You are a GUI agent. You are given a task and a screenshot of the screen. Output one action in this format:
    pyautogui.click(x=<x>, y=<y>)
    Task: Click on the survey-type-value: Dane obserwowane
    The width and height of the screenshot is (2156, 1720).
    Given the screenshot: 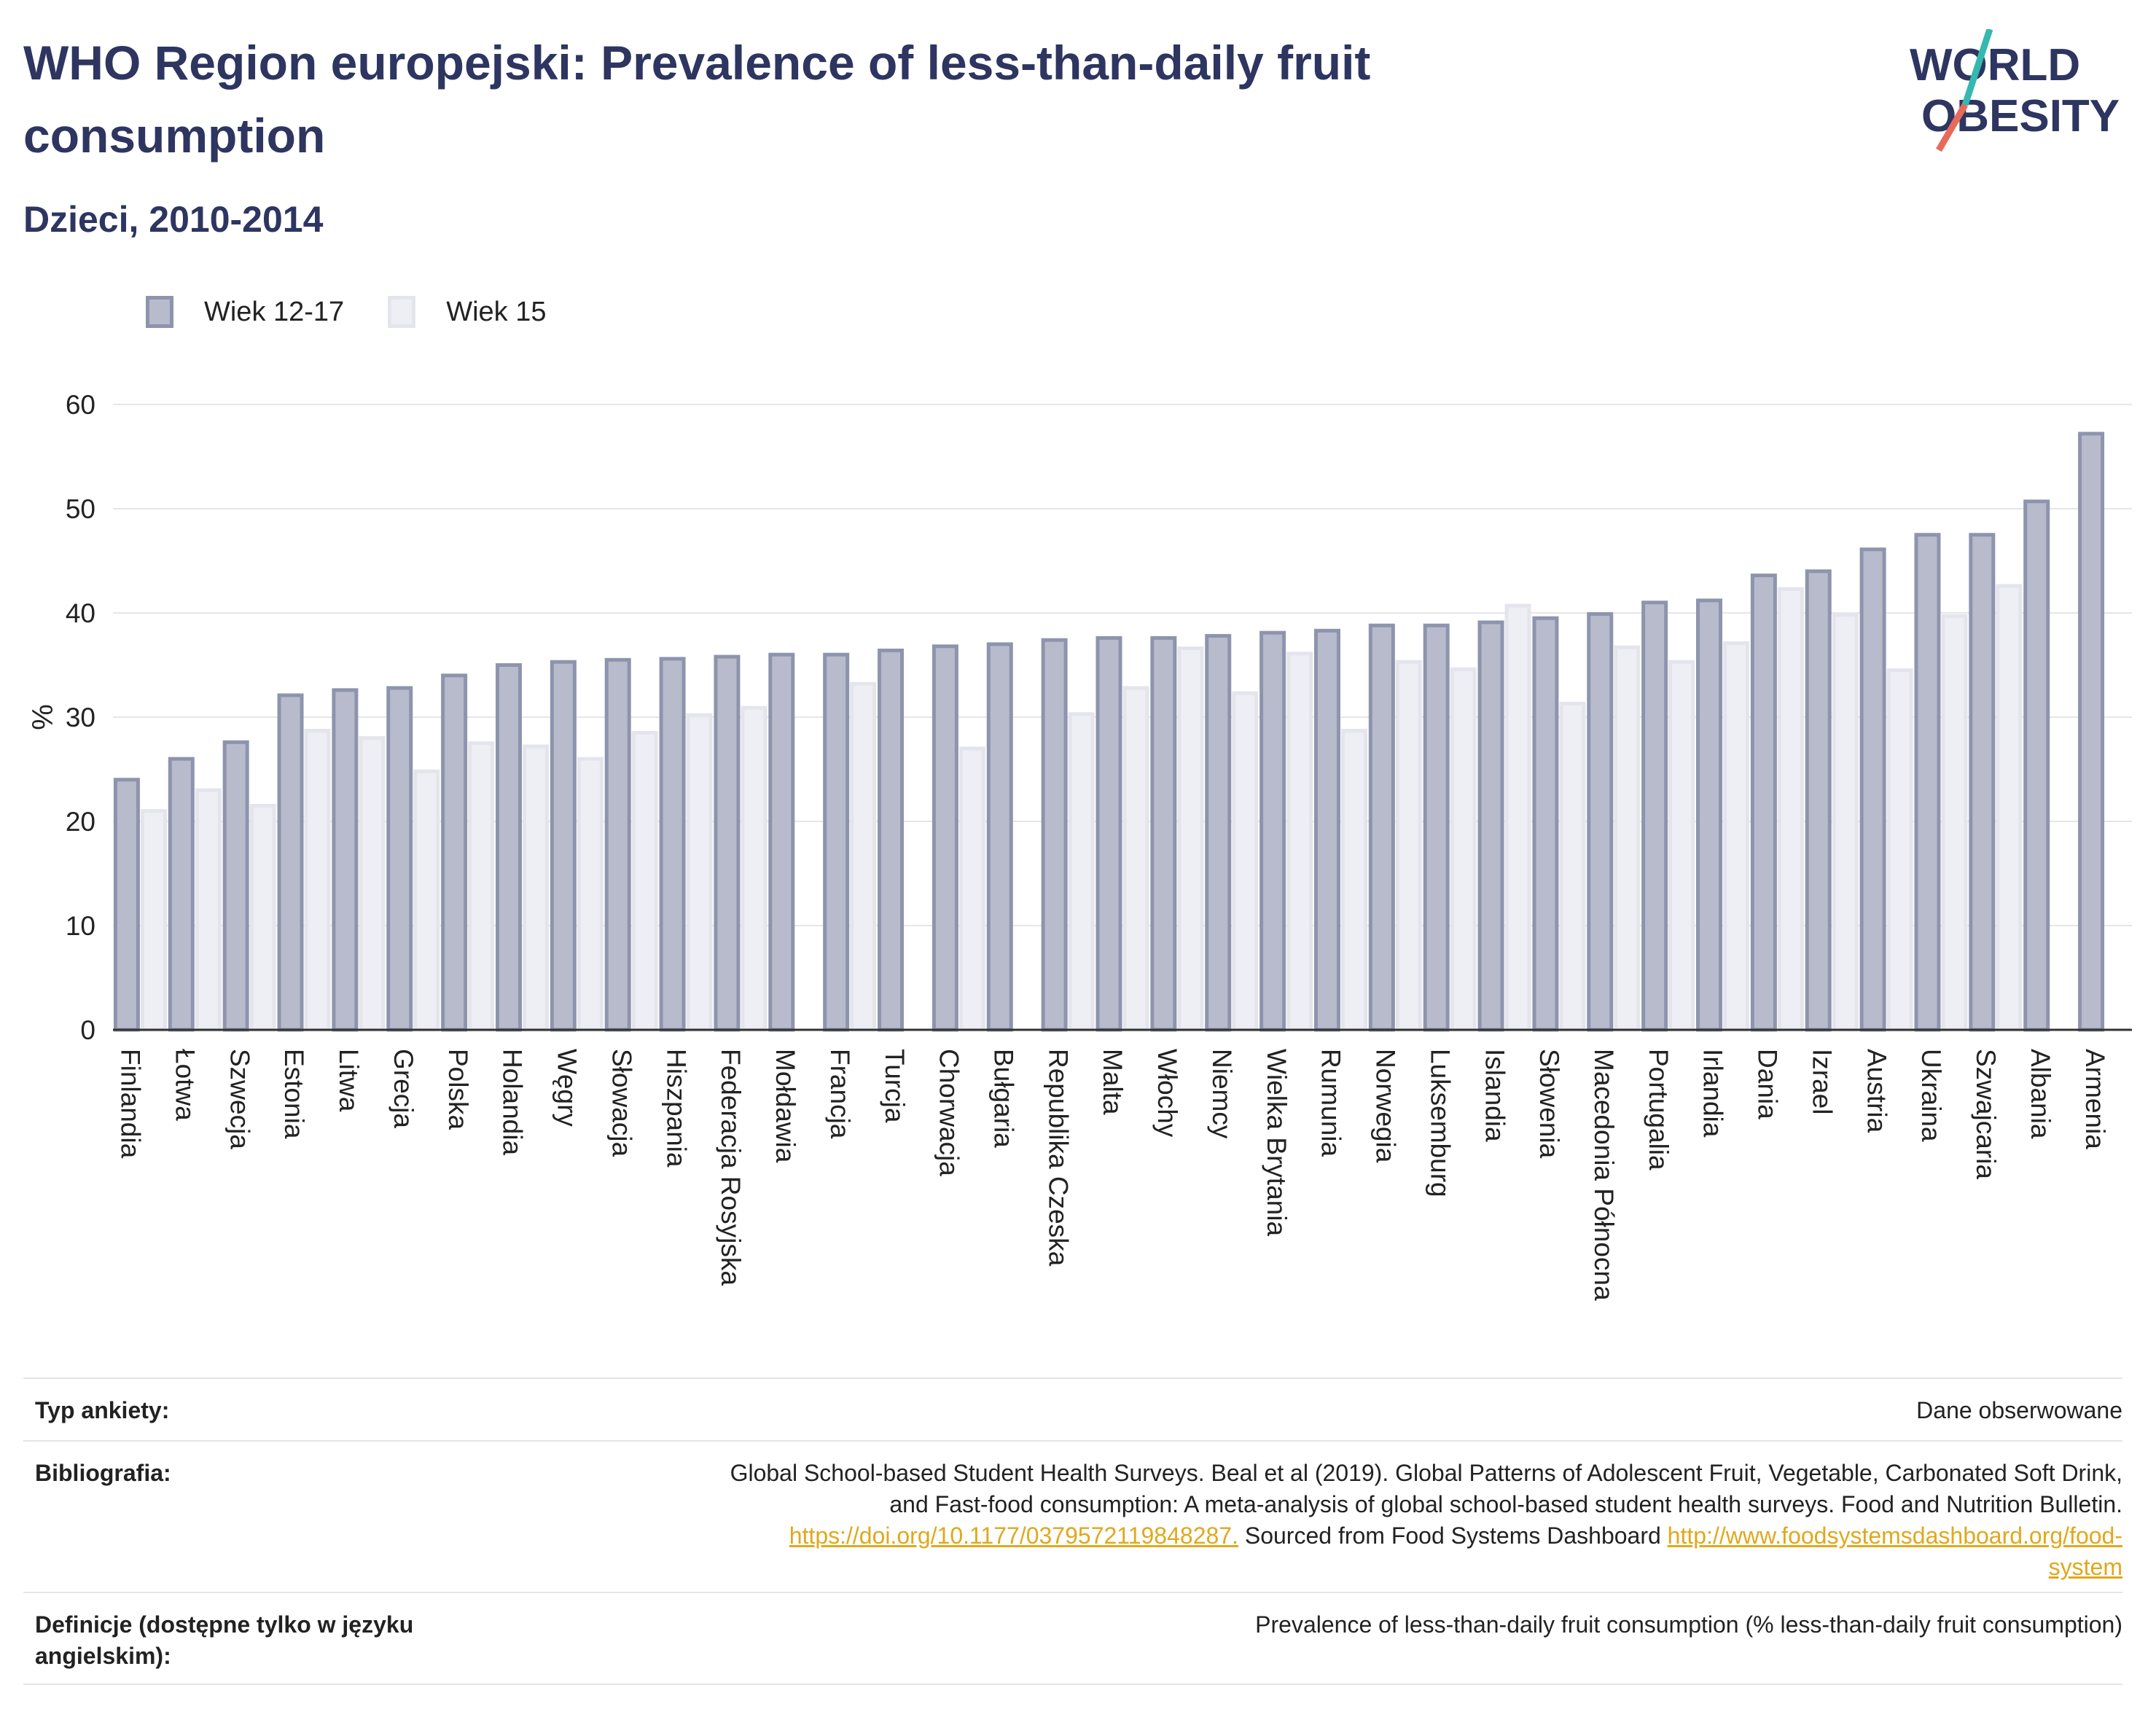 What is the action you would take?
    pyautogui.click(x=2019, y=1410)
    